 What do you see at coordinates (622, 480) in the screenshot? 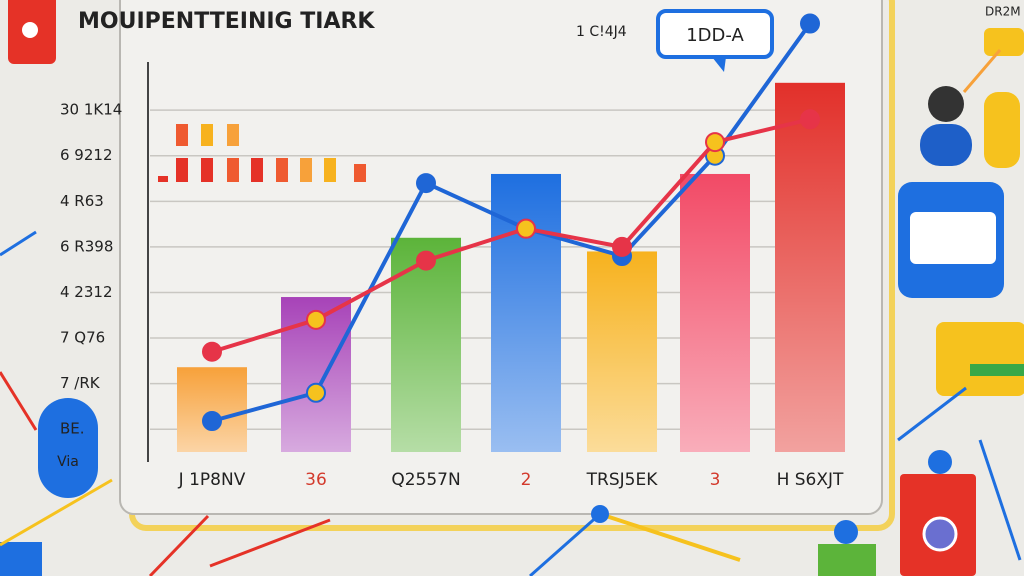
I see `x-tick-label: TRSJ5EK` at bounding box center [622, 480].